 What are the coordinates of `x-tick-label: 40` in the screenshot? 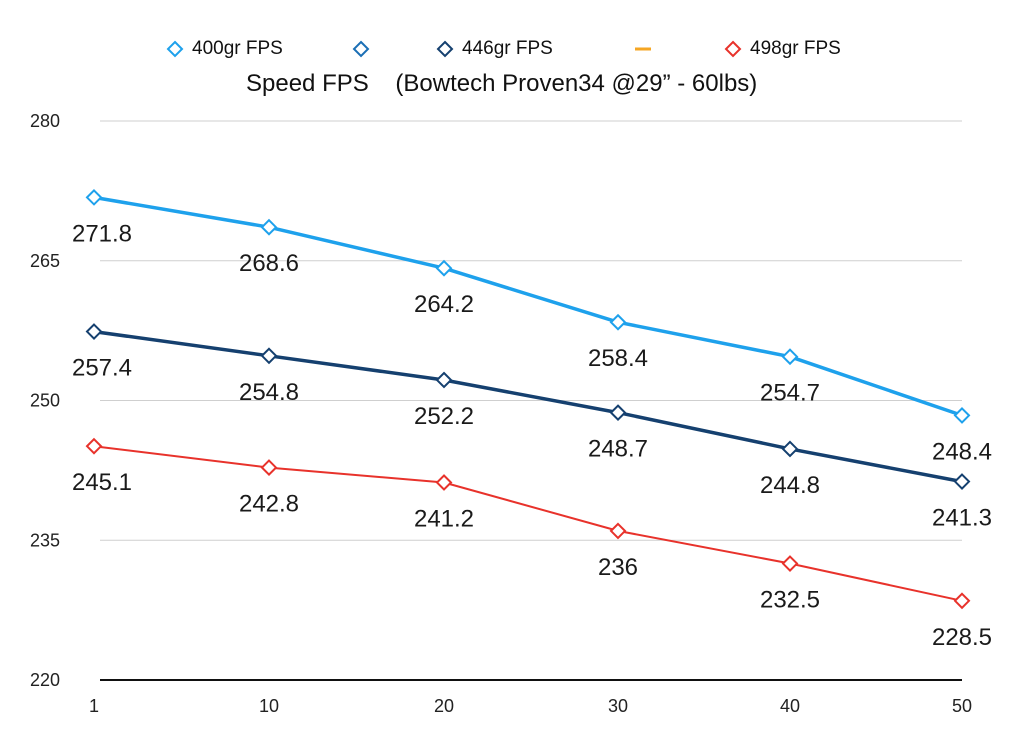 It's located at (790, 706).